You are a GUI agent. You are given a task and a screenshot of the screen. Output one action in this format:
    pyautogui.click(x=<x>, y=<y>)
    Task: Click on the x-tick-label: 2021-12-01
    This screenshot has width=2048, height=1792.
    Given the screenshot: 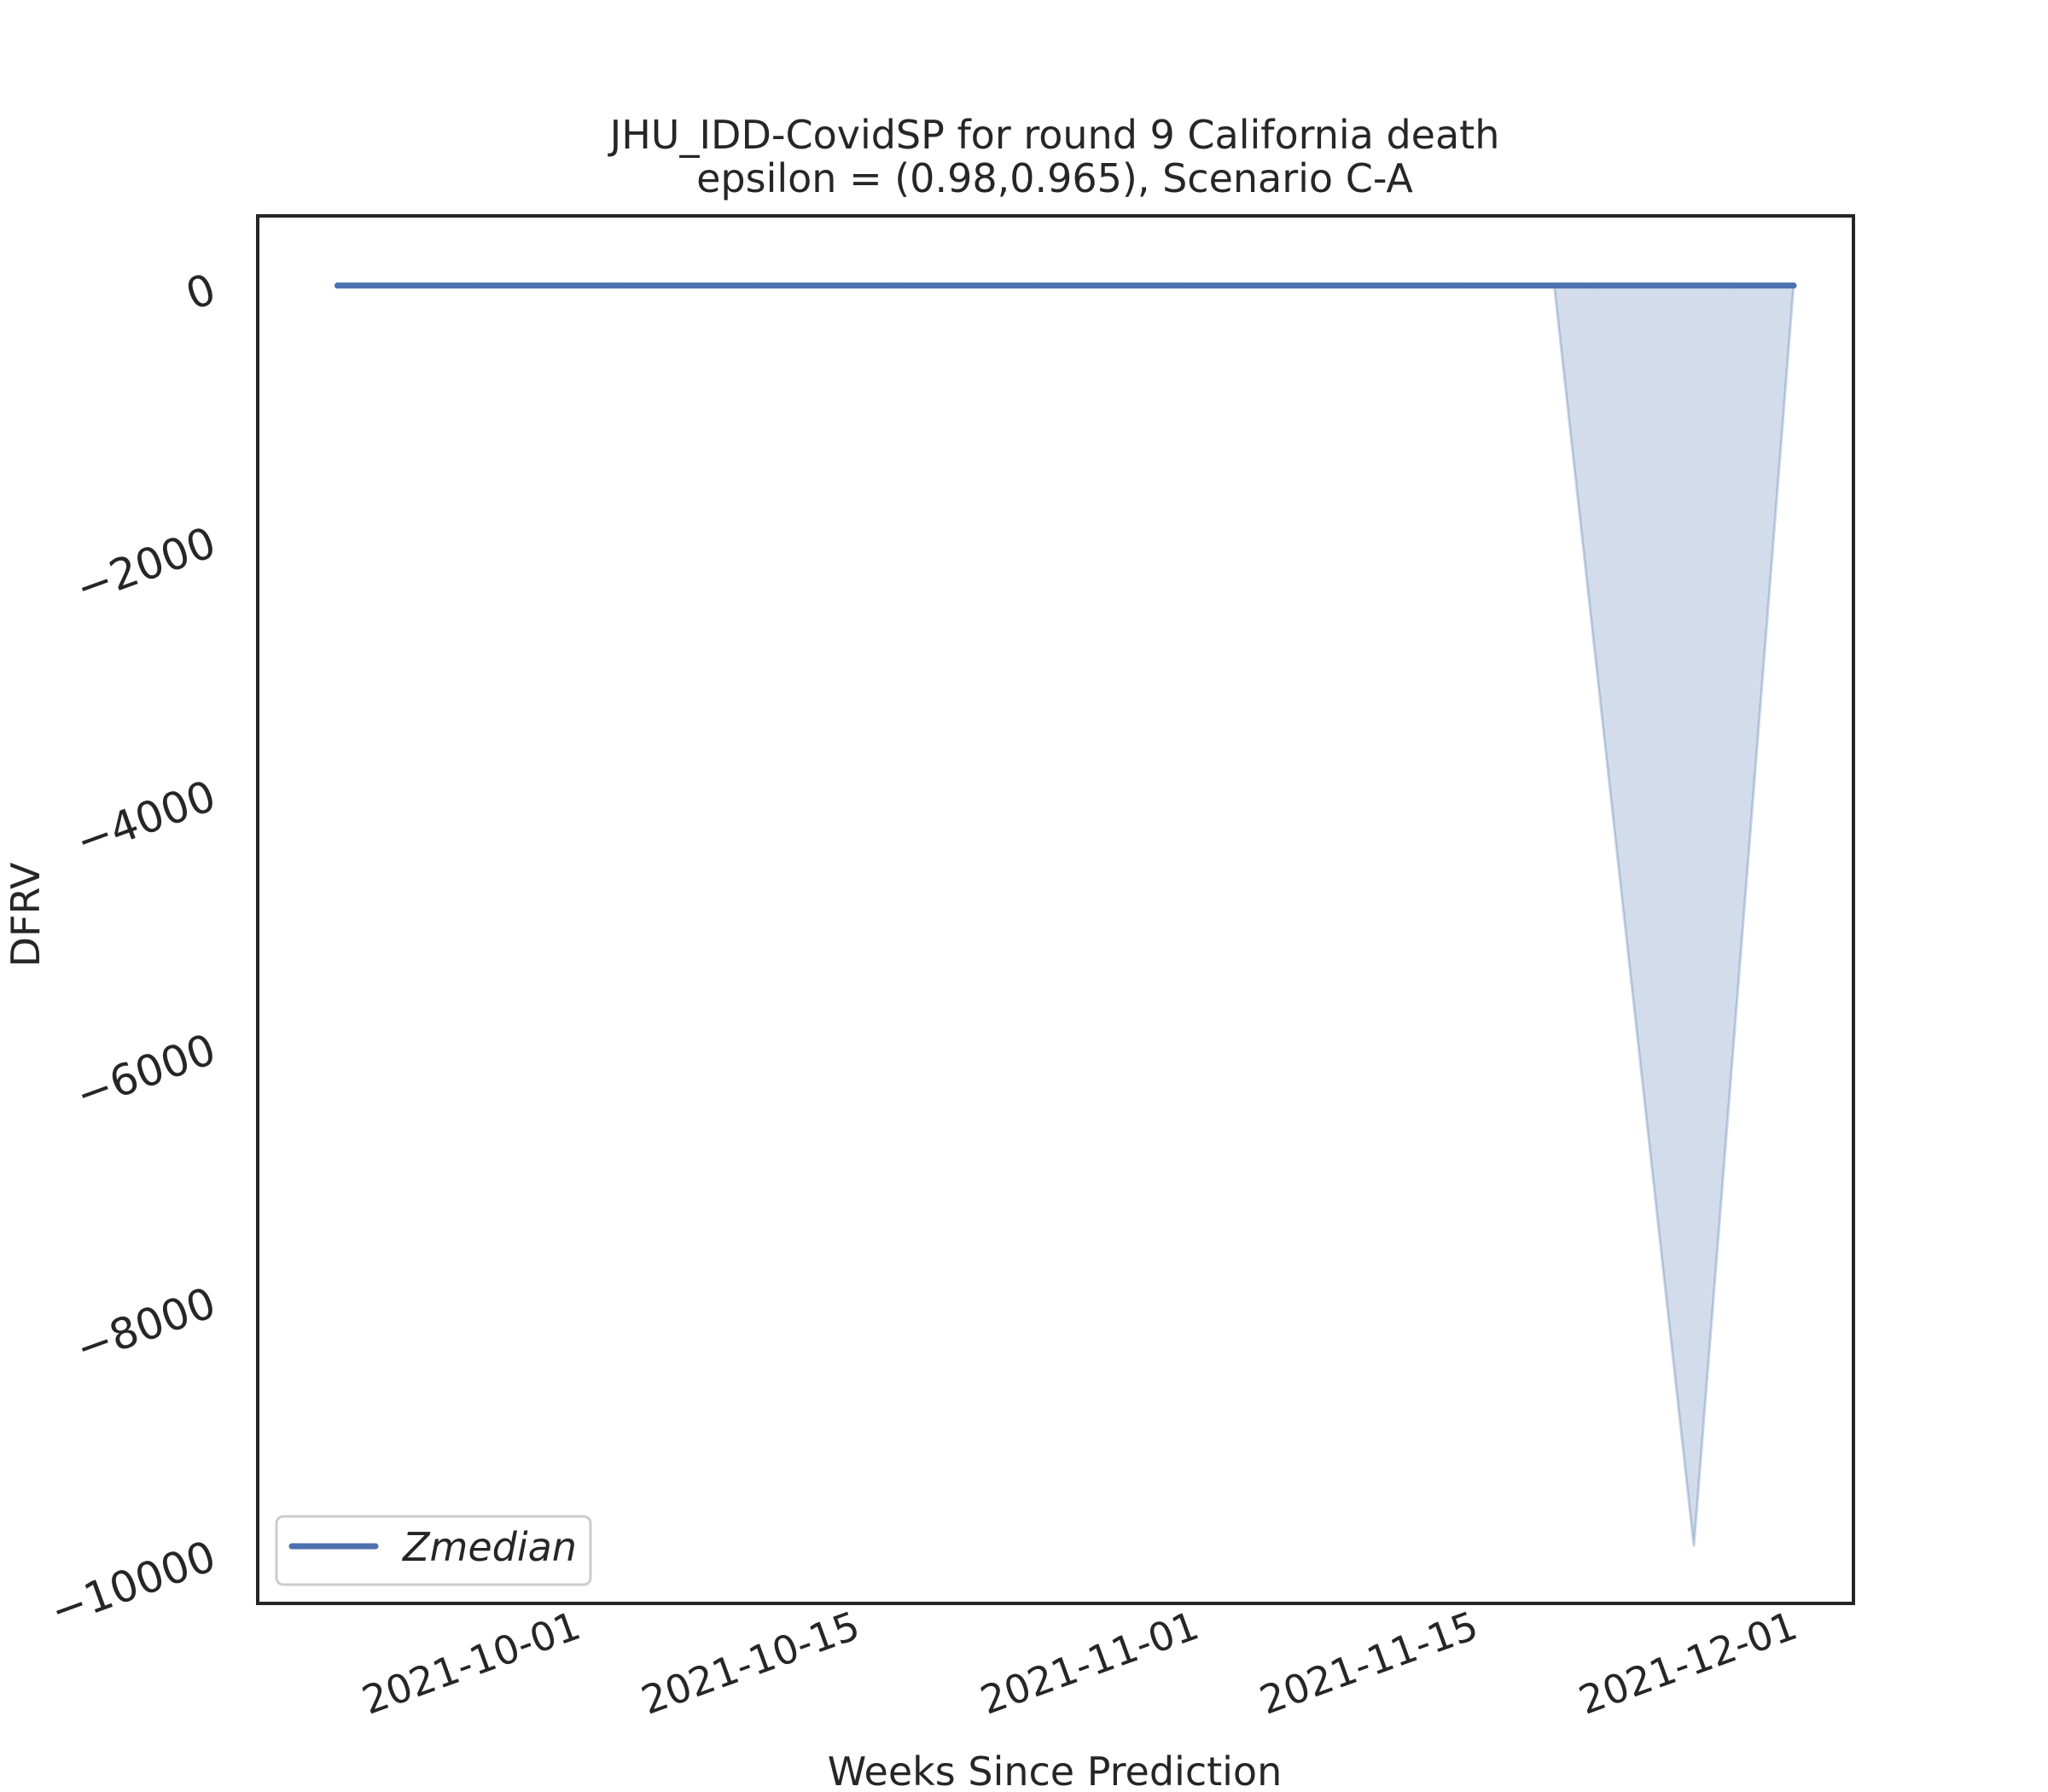 What is the action you would take?
    pyautogui.click(x=1688, y=1663)
    